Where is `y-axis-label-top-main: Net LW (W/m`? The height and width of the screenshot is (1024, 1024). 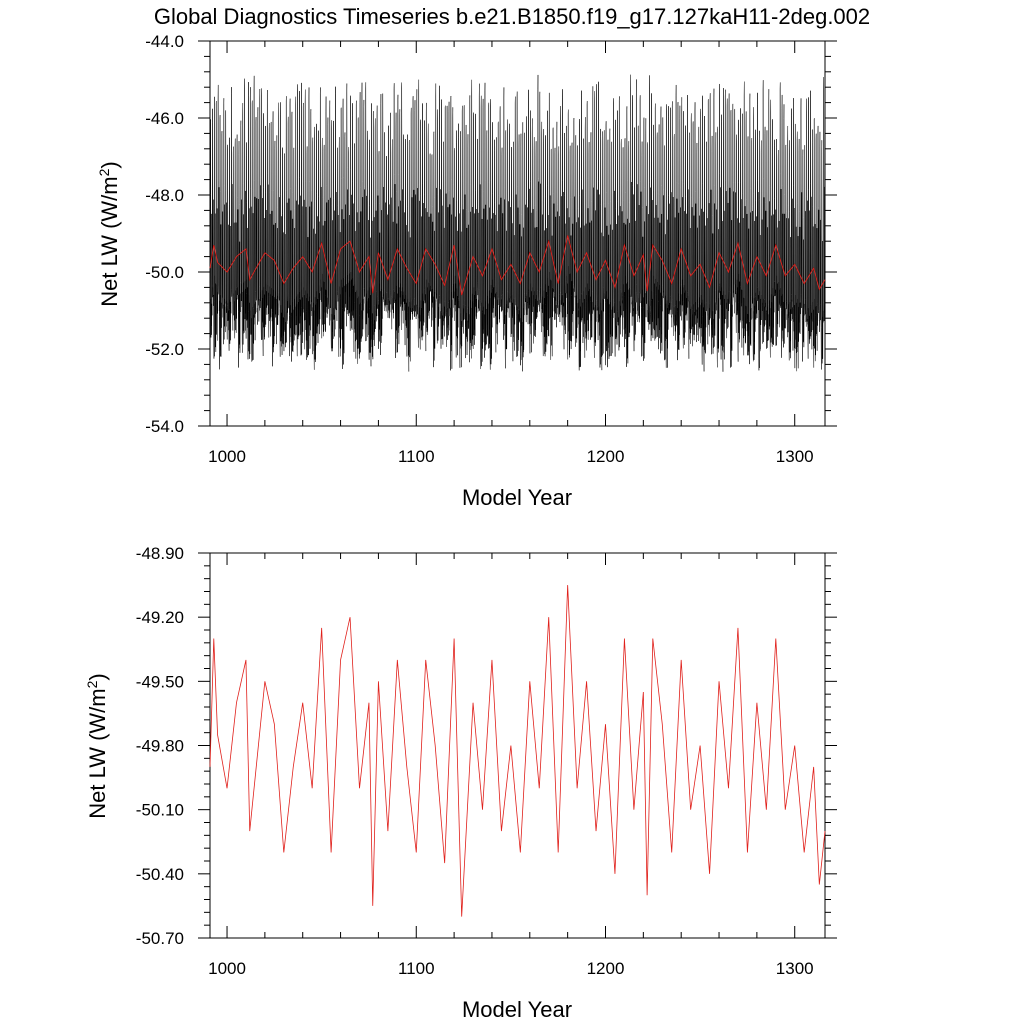
y-axis-label-top-main: Net LW (W/m is located at coordinates (109, 241).